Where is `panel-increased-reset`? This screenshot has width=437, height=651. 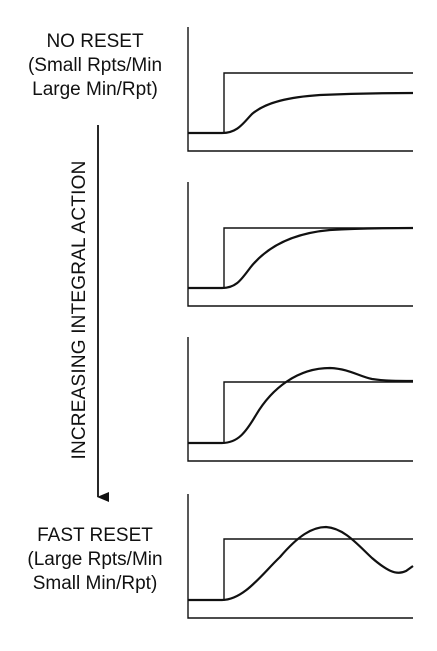 panel-increased-reset is located at coordinates (300, 399).